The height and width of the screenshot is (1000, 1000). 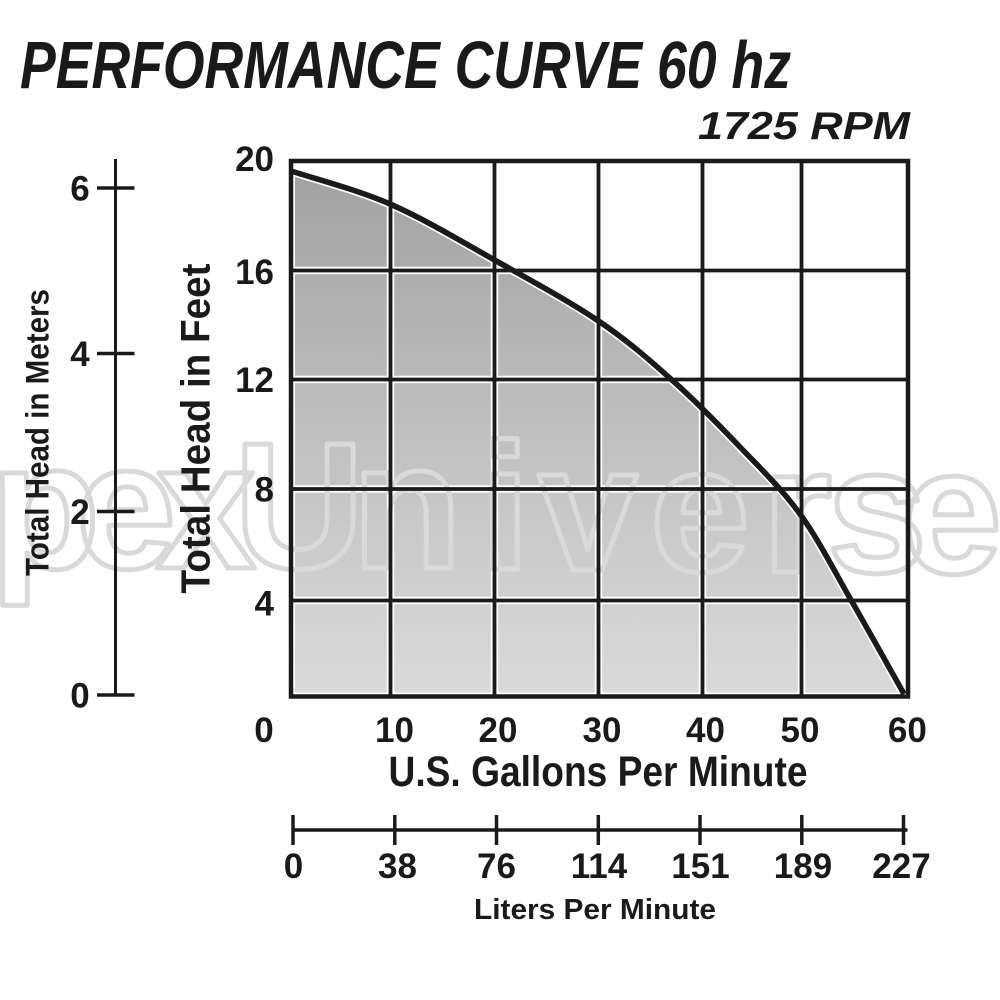 What do you see at coordinates (800, 730) in the screenshot?
I see `svg-text: 50` at bounding box center [800, 730].